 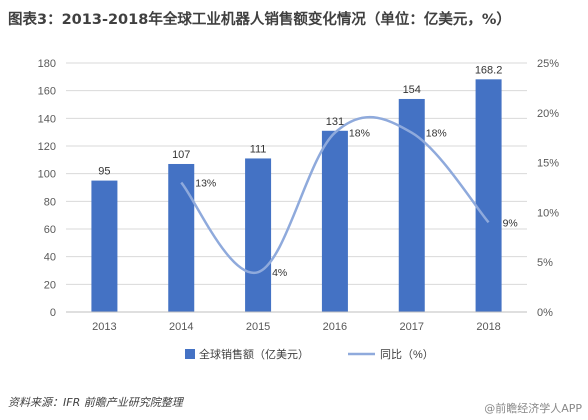 What do you see at coordinates (407, 354) in the screenshot?
I see `legend-label-line: 同比（%）` at bounding box center [407, 354].